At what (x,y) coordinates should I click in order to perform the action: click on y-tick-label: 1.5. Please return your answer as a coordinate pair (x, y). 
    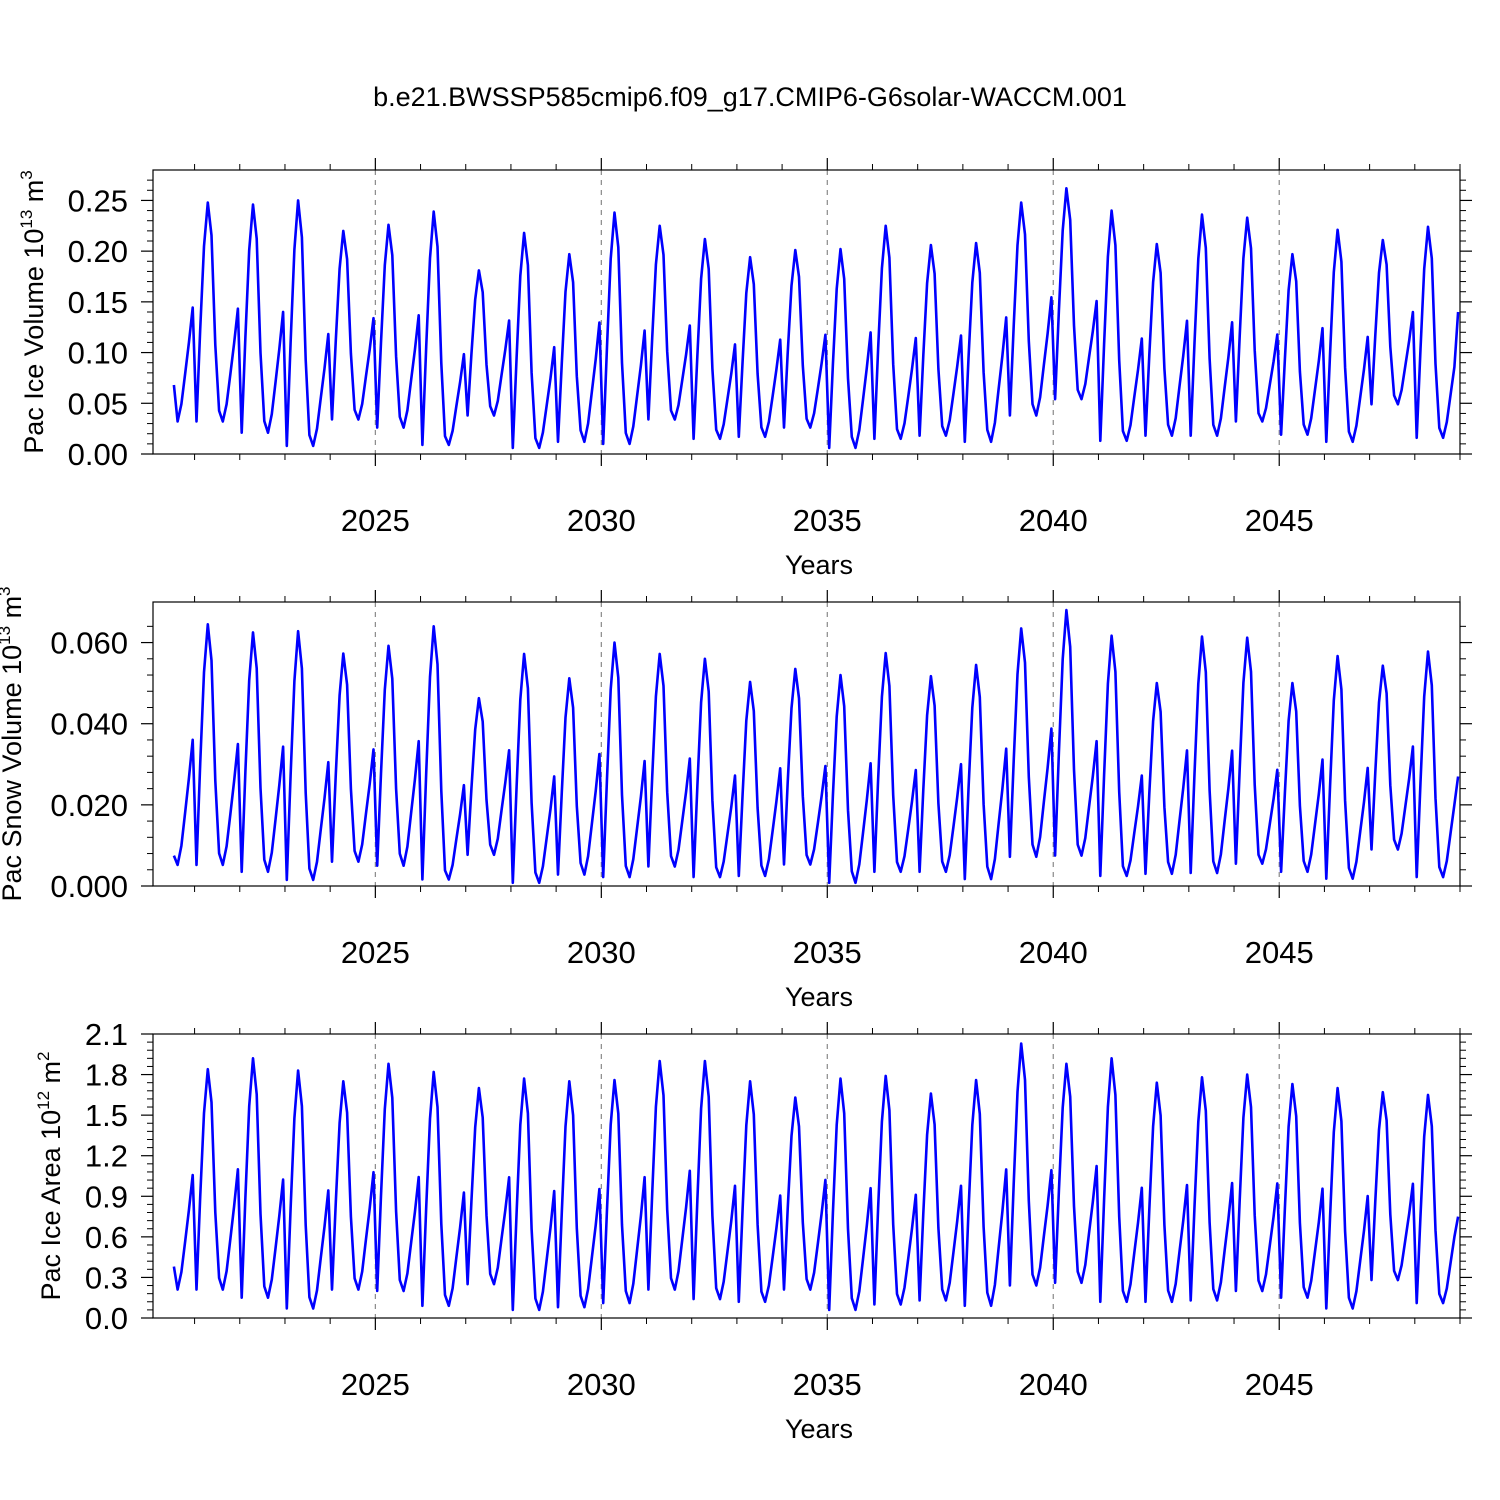
    Looking at the image, I should click on (106, 1115).